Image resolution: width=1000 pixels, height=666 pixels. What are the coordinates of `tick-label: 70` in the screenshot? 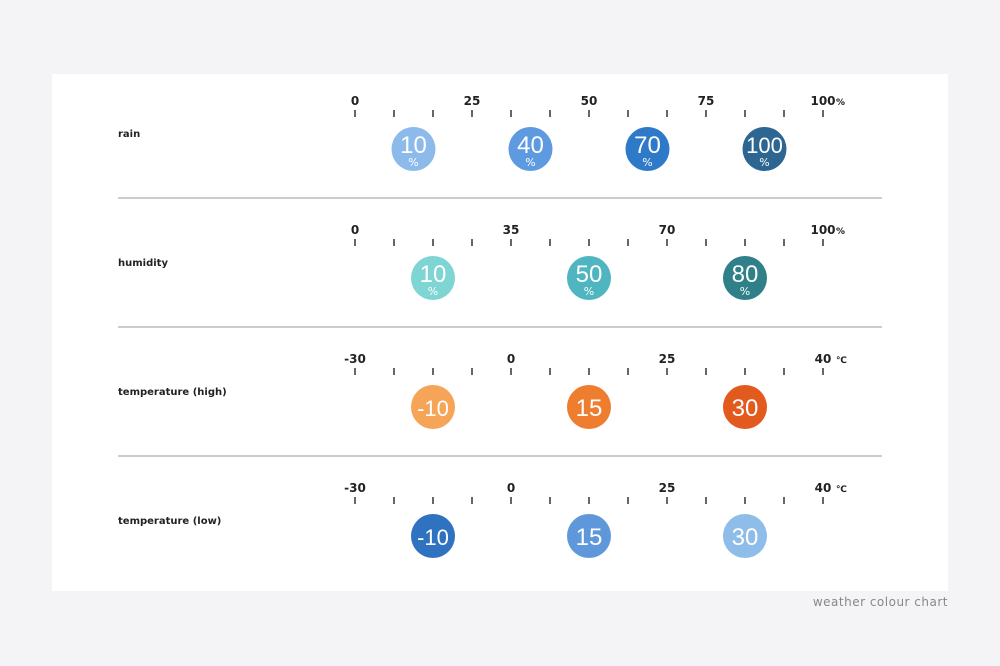 It's located at (667, 230).